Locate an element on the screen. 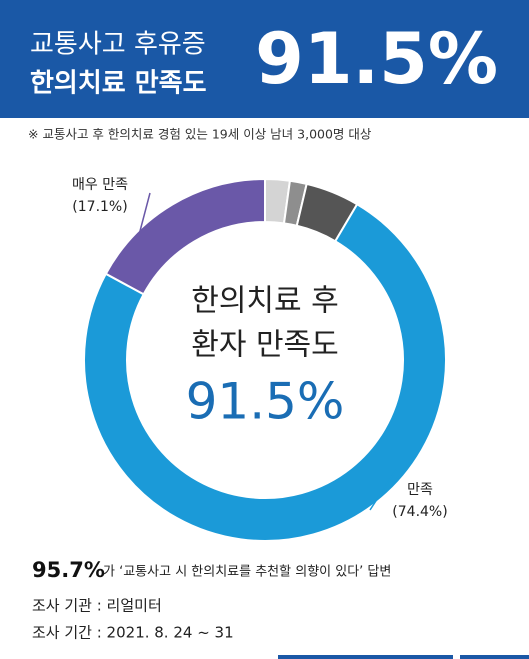  center-text: 환자 만족도 is located at coordinates (265, 345).